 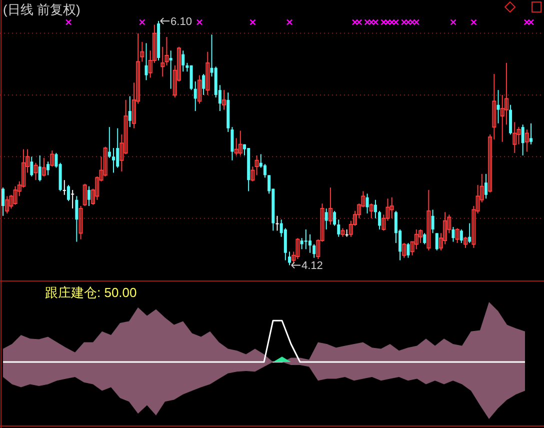 What do you see at coordinates (91, 292) in the screenshot?
I see `chart-title: 跟庄建仓: 50.00` at bounding box center [91, 292].